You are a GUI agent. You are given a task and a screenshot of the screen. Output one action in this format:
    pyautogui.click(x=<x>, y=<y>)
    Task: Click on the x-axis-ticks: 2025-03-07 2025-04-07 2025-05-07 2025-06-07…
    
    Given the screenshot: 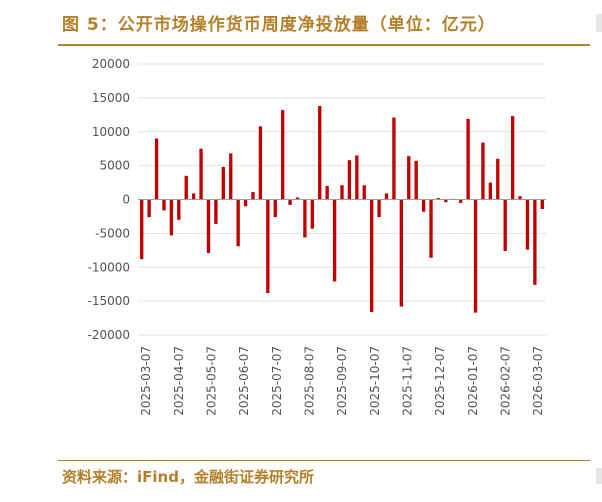 What is the action you would take?
    pyautogui.click(x=342, y=381)
    